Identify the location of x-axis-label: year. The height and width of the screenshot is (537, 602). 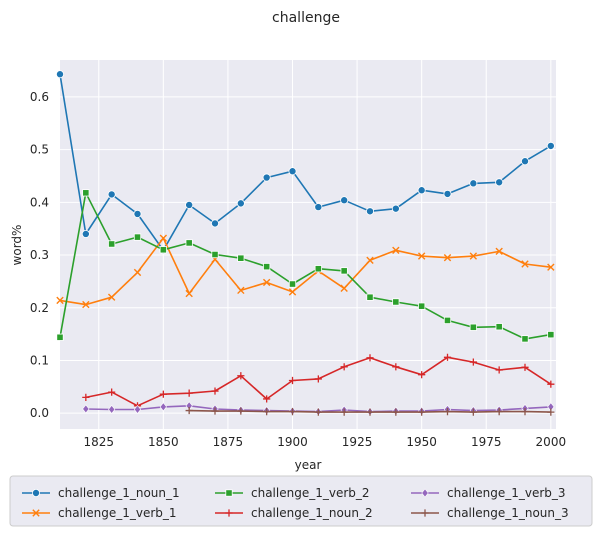
(308, 465).